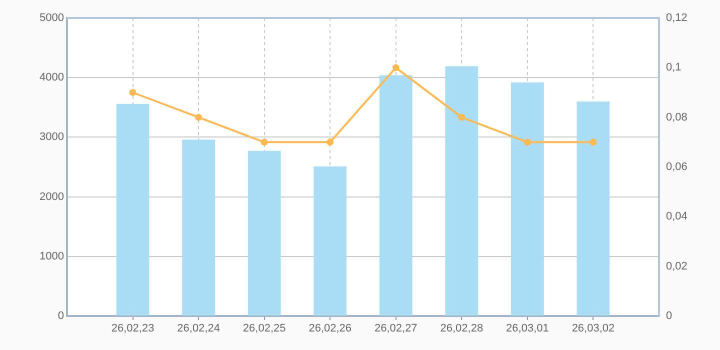 This screenshot has height=350, width=720. What do you see at coordinates (198, 328) in the screenshot?
I see `x-tick-label: 26,02,24` at bounding box center [198, 328].